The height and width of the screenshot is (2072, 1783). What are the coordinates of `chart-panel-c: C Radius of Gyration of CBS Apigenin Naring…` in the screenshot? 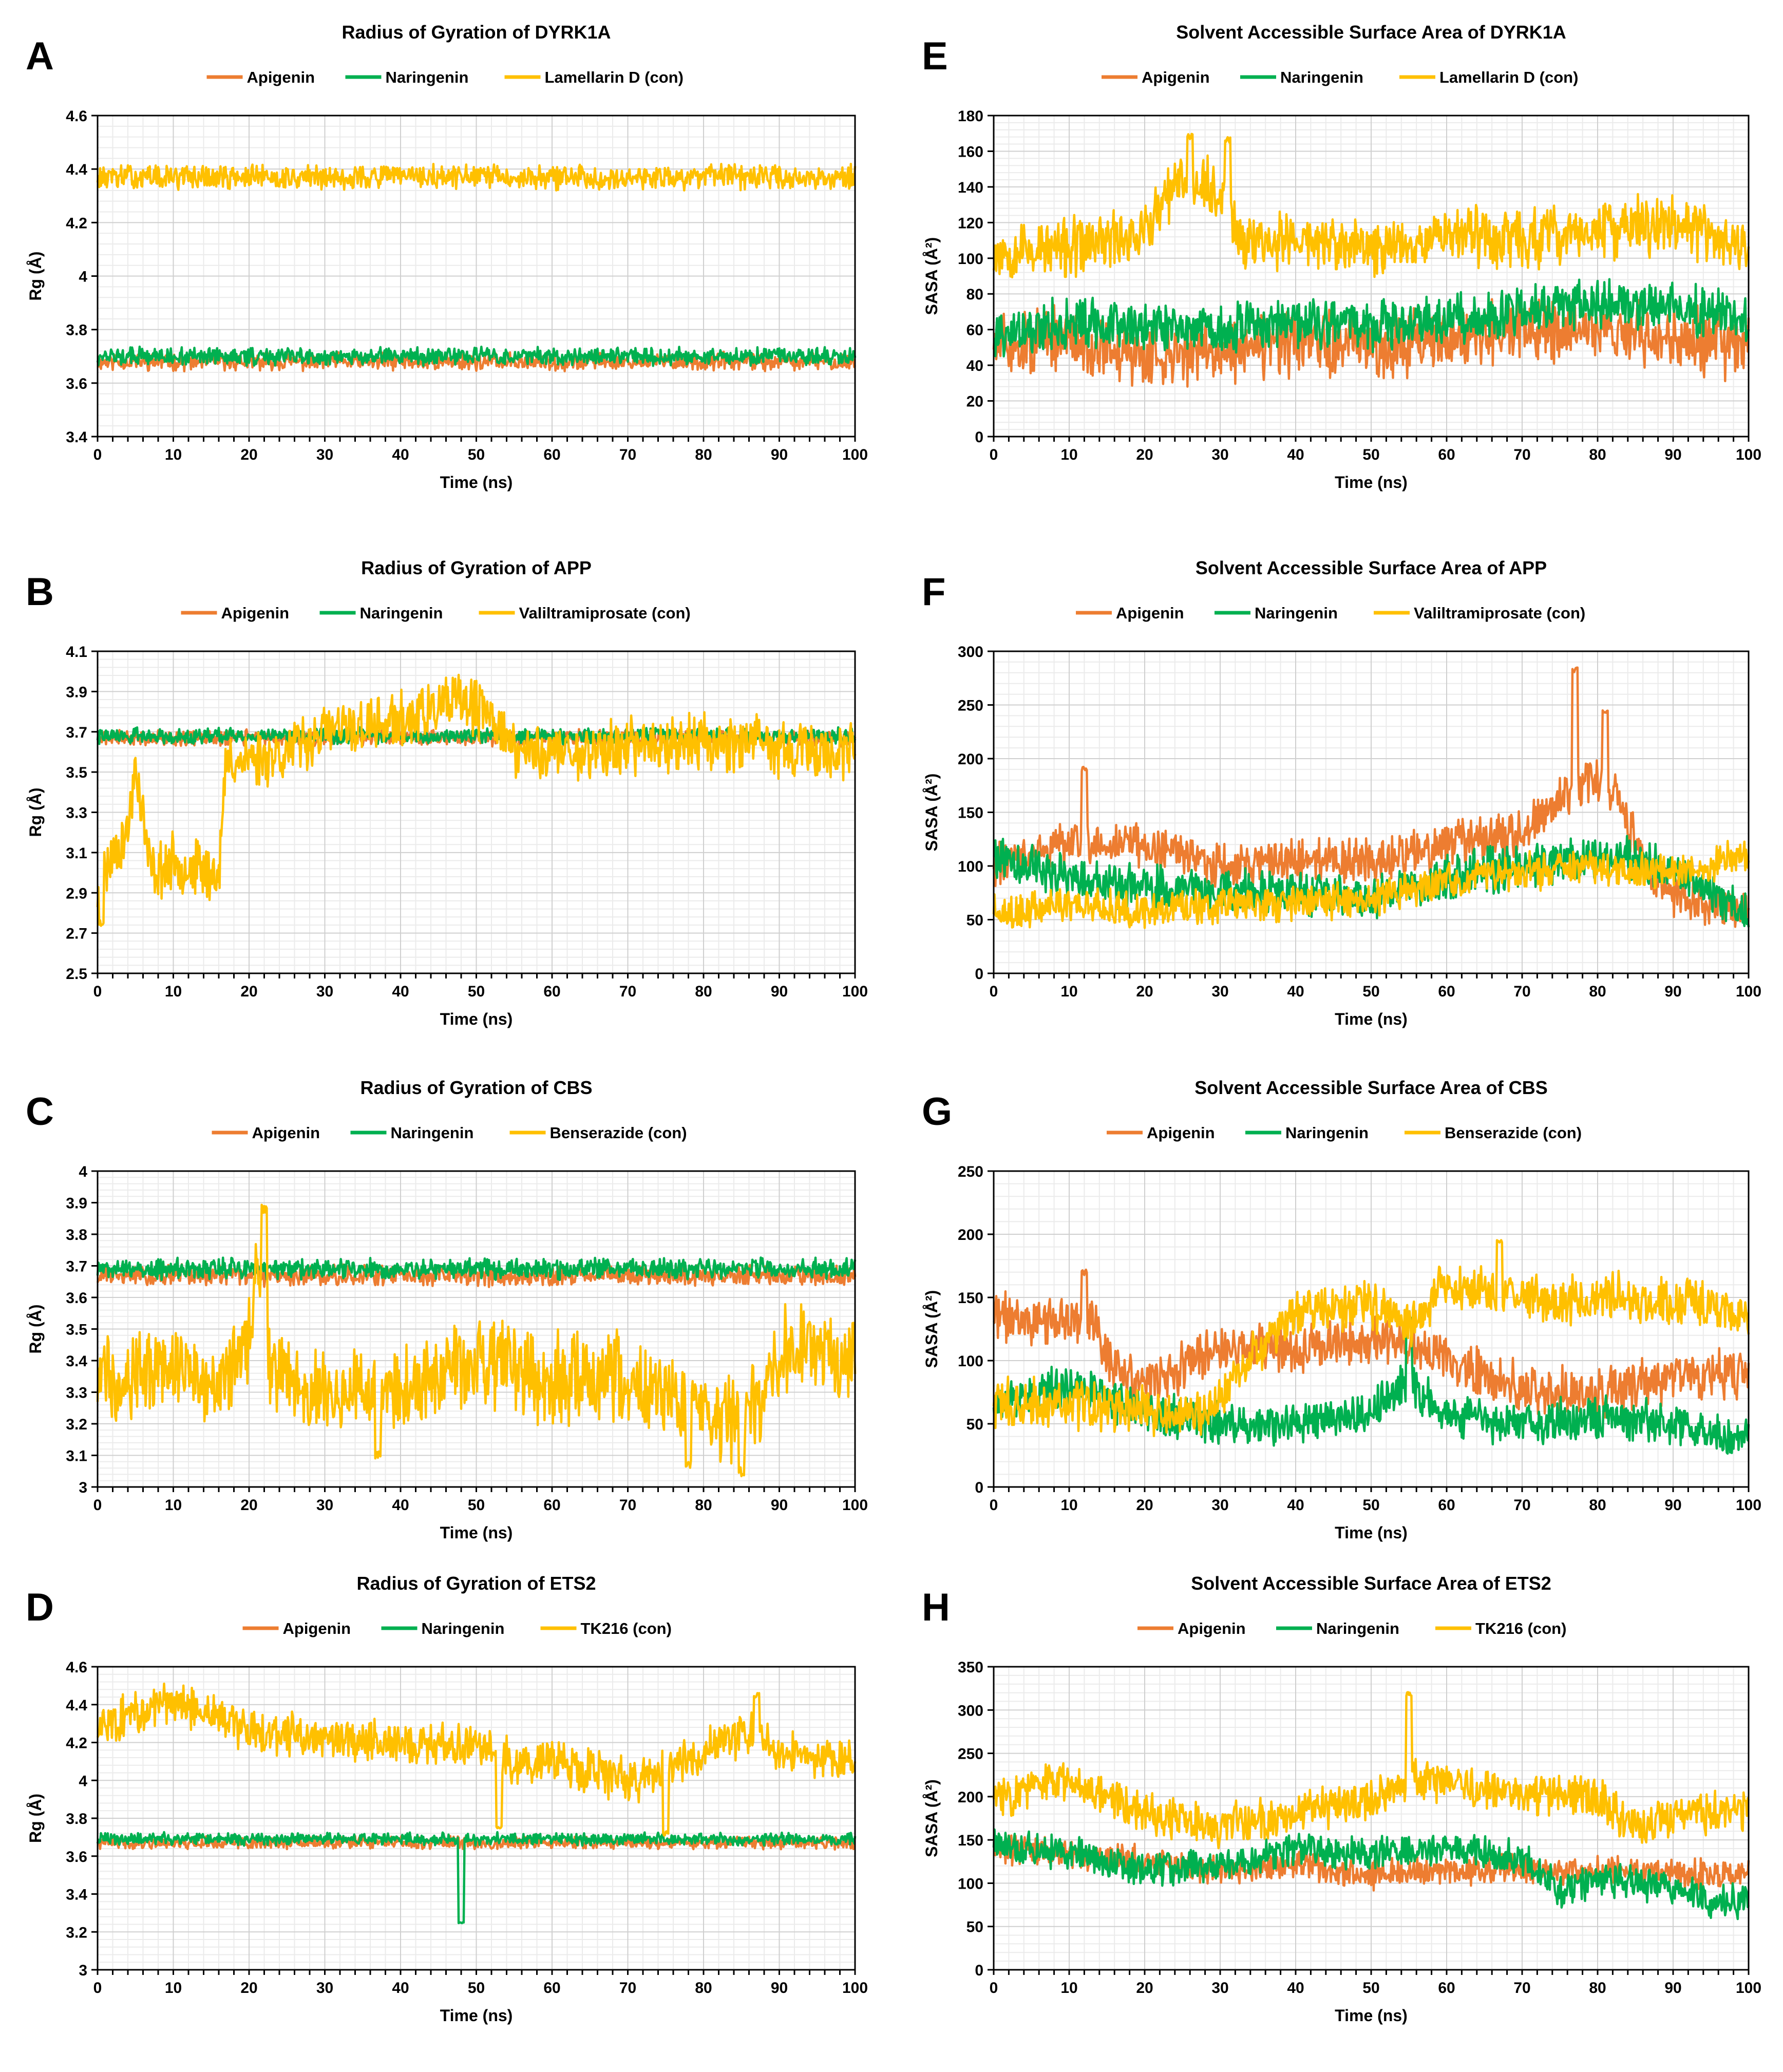 It's located at (447, 1309).